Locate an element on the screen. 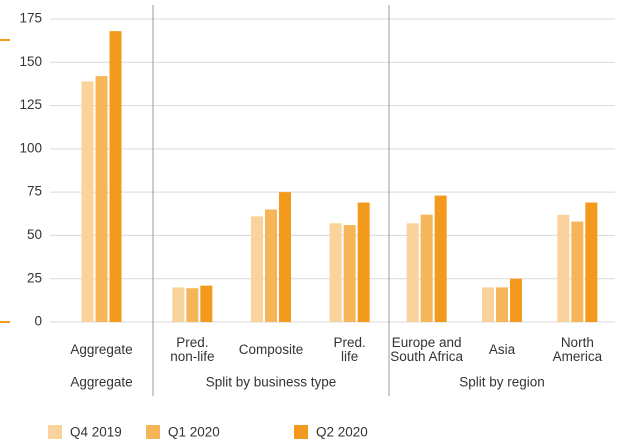  x-tick-label: Aggregate is located at coordinates (101, 349).